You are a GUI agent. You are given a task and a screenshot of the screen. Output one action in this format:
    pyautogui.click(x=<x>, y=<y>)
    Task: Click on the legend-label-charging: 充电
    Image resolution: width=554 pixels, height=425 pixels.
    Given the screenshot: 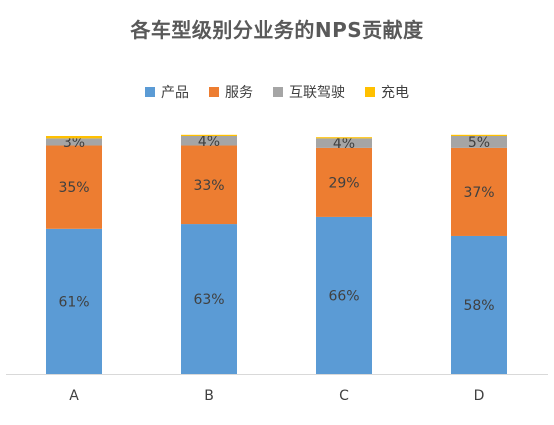 What is the action you would take?
    pyautogui.click(x=395, y=93)
    